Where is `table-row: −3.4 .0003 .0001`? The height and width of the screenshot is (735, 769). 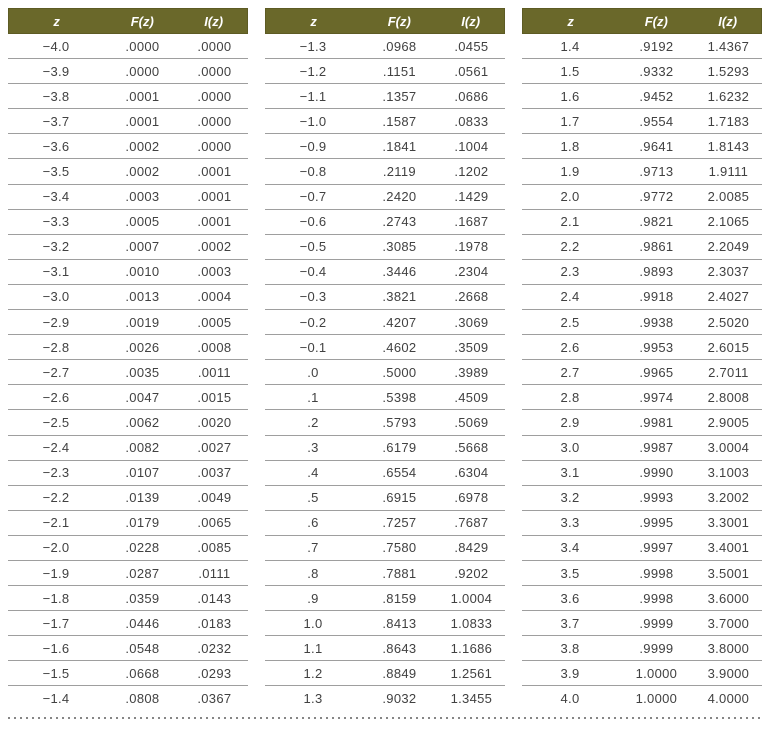
table-row: −3.4 .0003 .0001 is located at coordinates (128, 197).